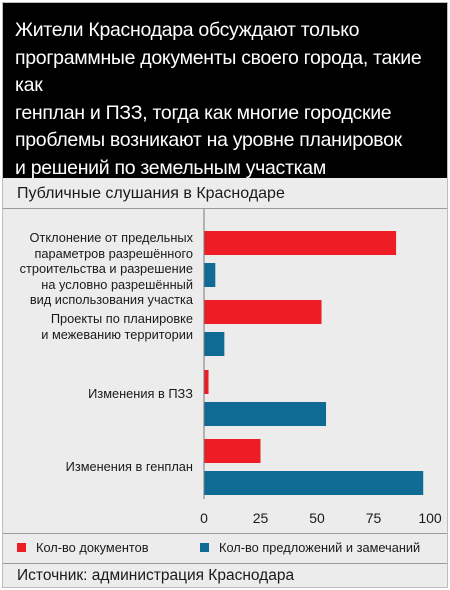  I want to click on category-label-line: строительства и разрешение, so click(106, 268).